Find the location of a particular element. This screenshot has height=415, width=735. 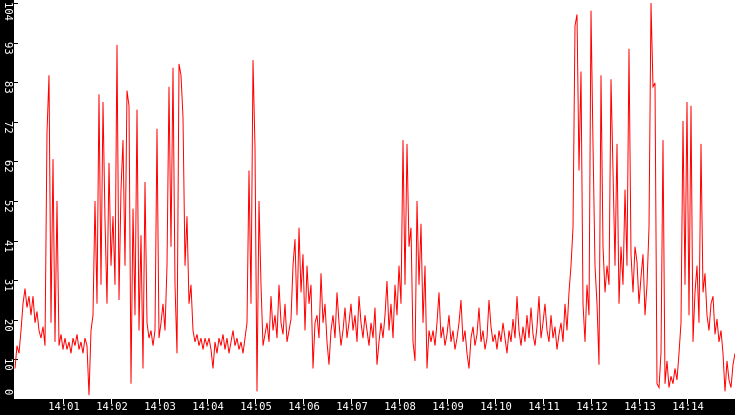

x-tick-label: 14:13 is located at coordinates (640, 407).